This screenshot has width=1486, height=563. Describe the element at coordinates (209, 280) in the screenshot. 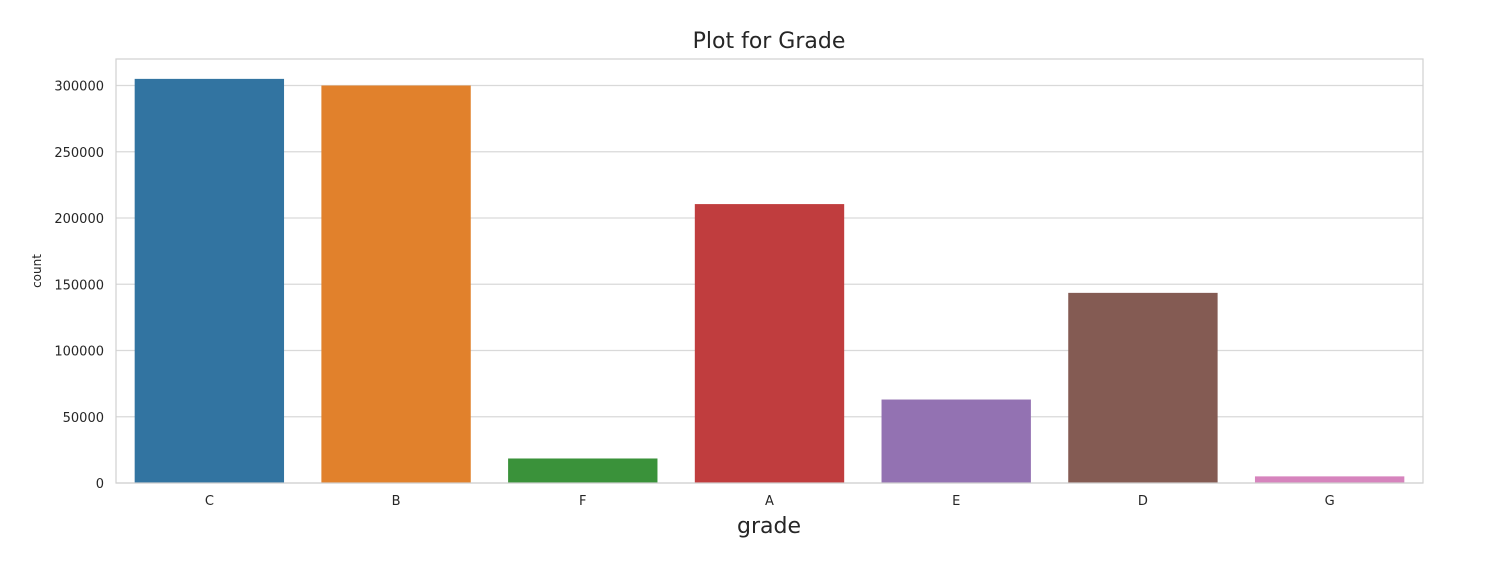

I see `bar-c` at that location.